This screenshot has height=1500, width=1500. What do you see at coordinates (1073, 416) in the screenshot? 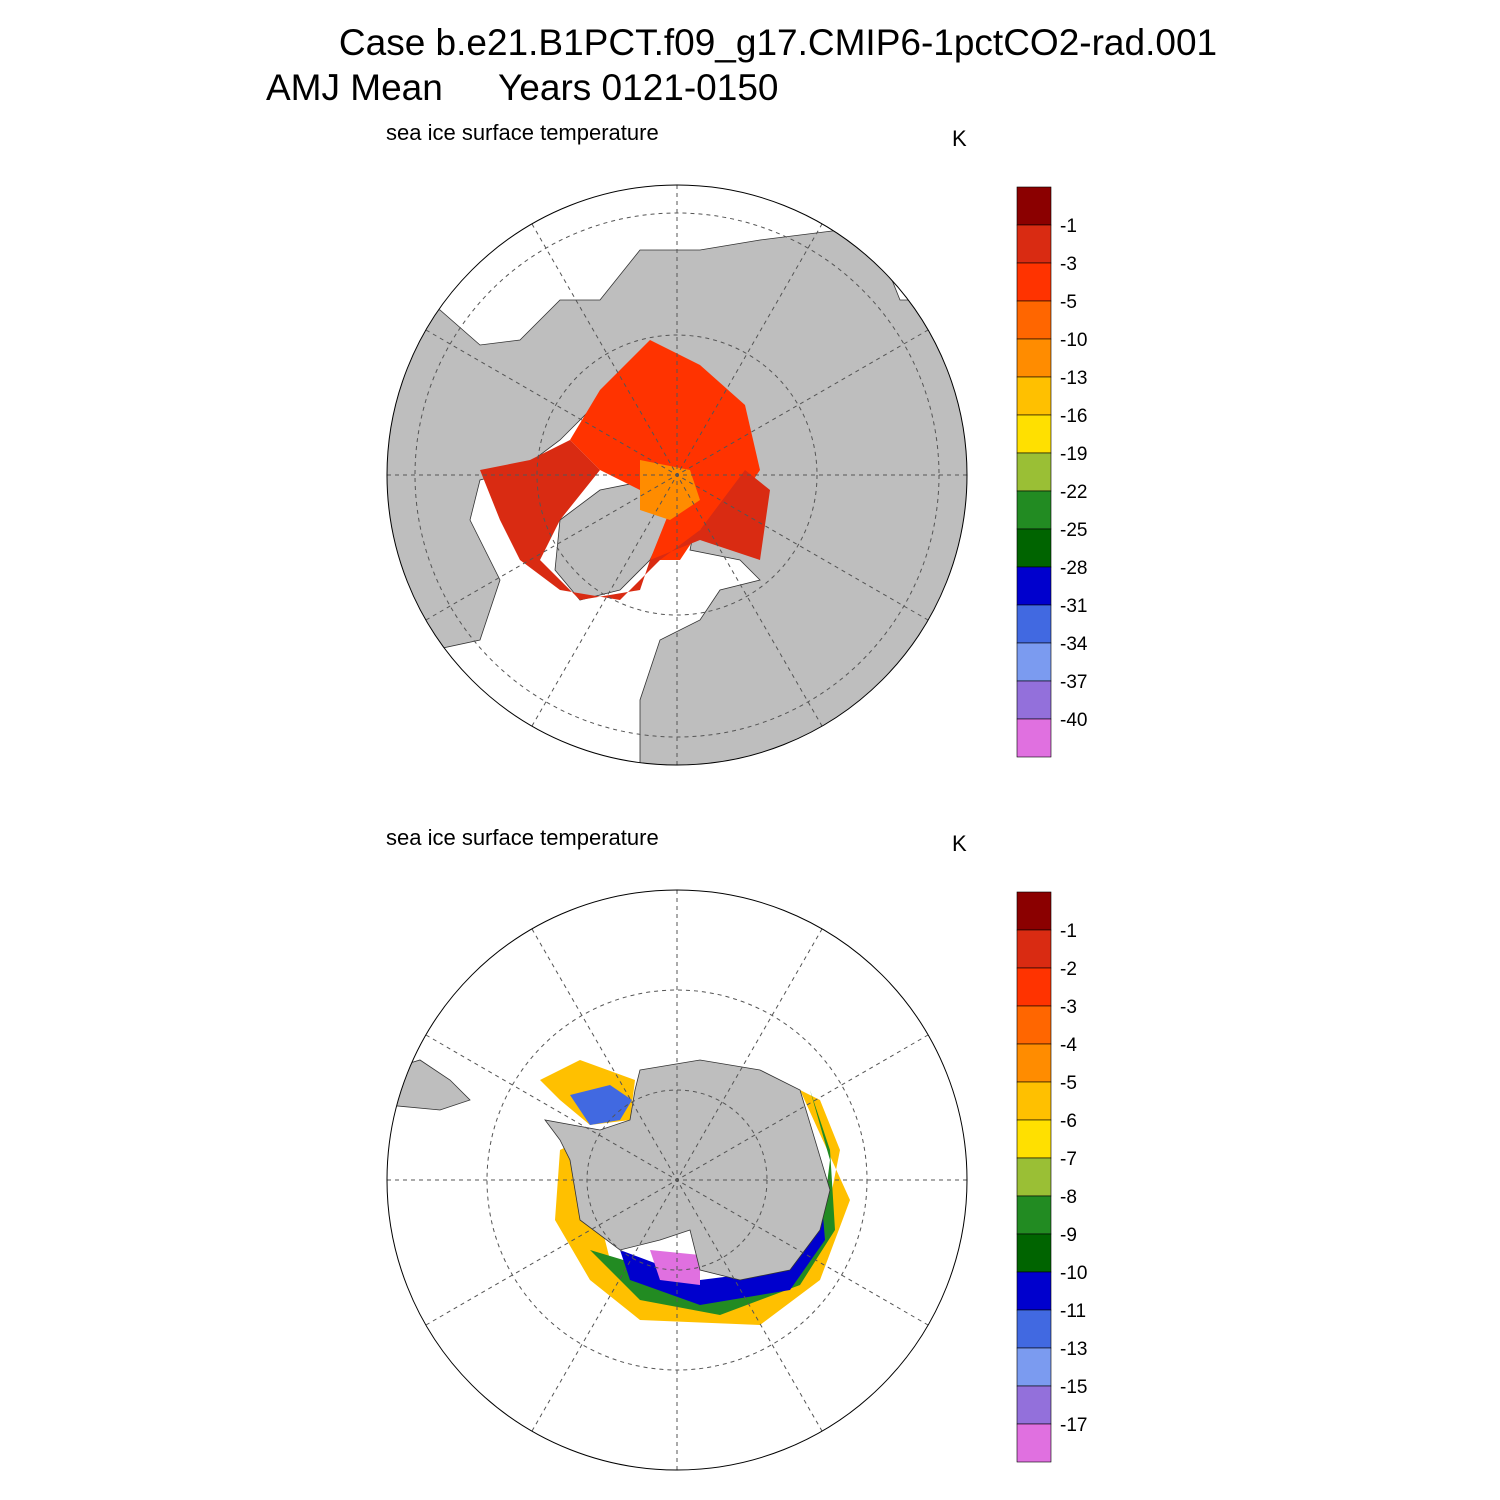
I see `colorbar-label: -16` at bounding box center [1073, 416].